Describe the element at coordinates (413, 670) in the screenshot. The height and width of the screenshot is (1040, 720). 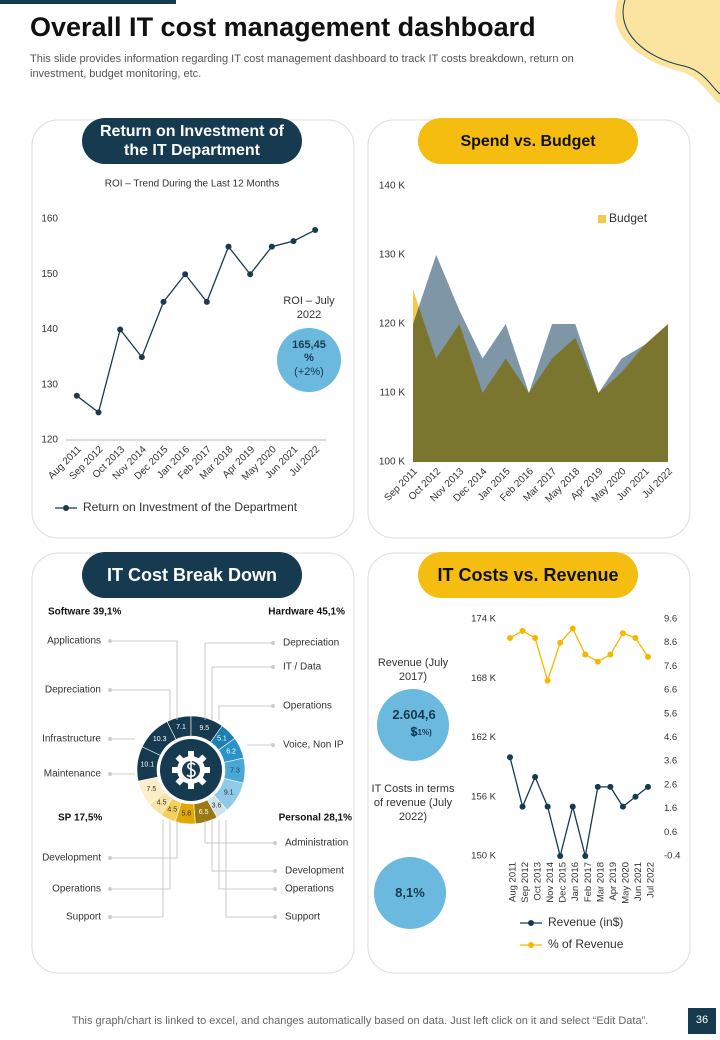
I see `annotation-label: Revenue (July 2017)` at that location.